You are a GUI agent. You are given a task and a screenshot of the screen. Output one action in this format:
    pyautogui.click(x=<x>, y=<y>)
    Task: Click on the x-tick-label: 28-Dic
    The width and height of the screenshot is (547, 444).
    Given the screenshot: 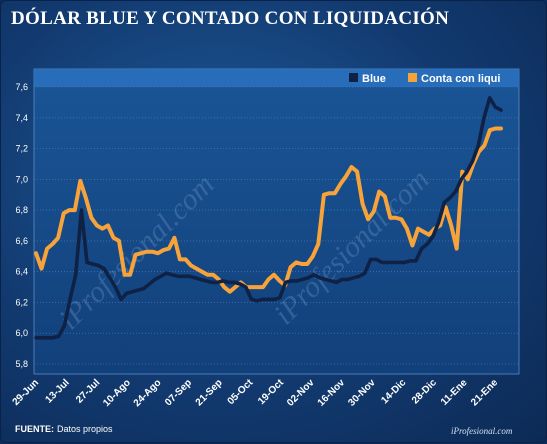 What is the action you would take?
    pyautogui.click(x=424, y=391)
    